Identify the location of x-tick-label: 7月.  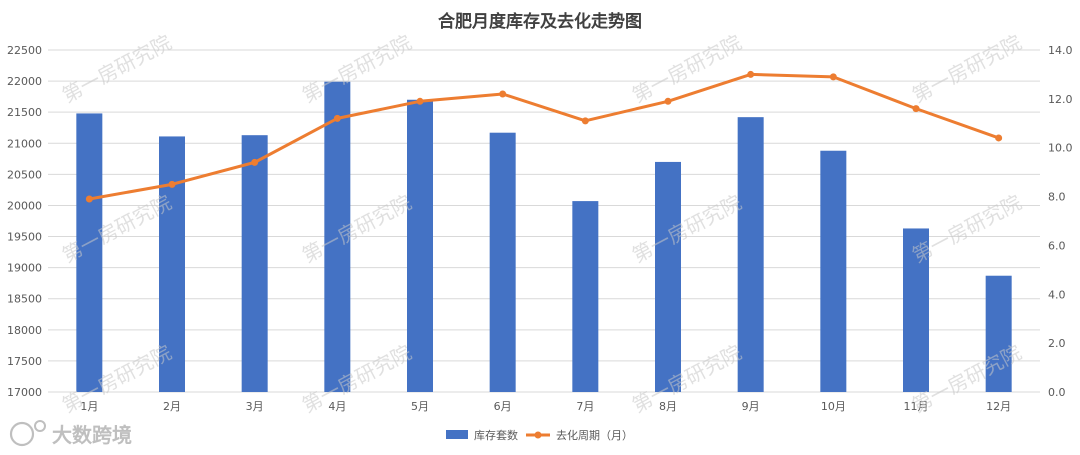
(585, 406).